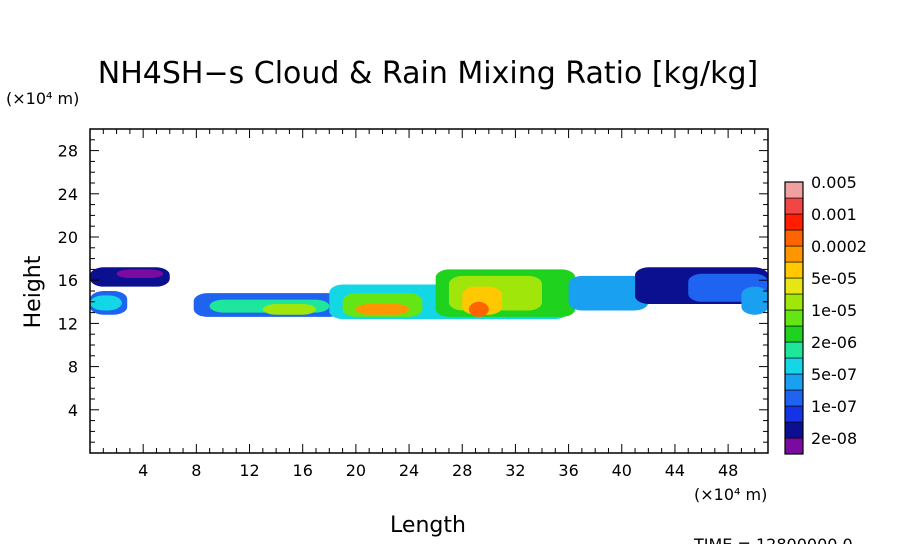  What do you see at coordinates (33, 291) in the screenshot?
I see `y-axis-label: Height` at bounding box center [33, 291].